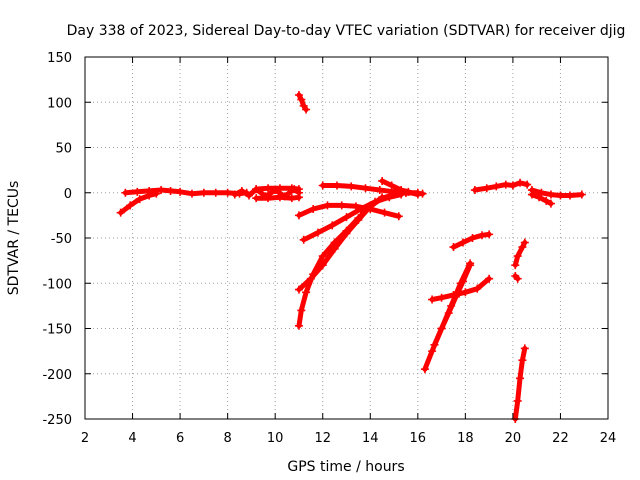 This screenshot has height=480, width=640. I want to click on x-tick-label: 20, so click(513, 438).